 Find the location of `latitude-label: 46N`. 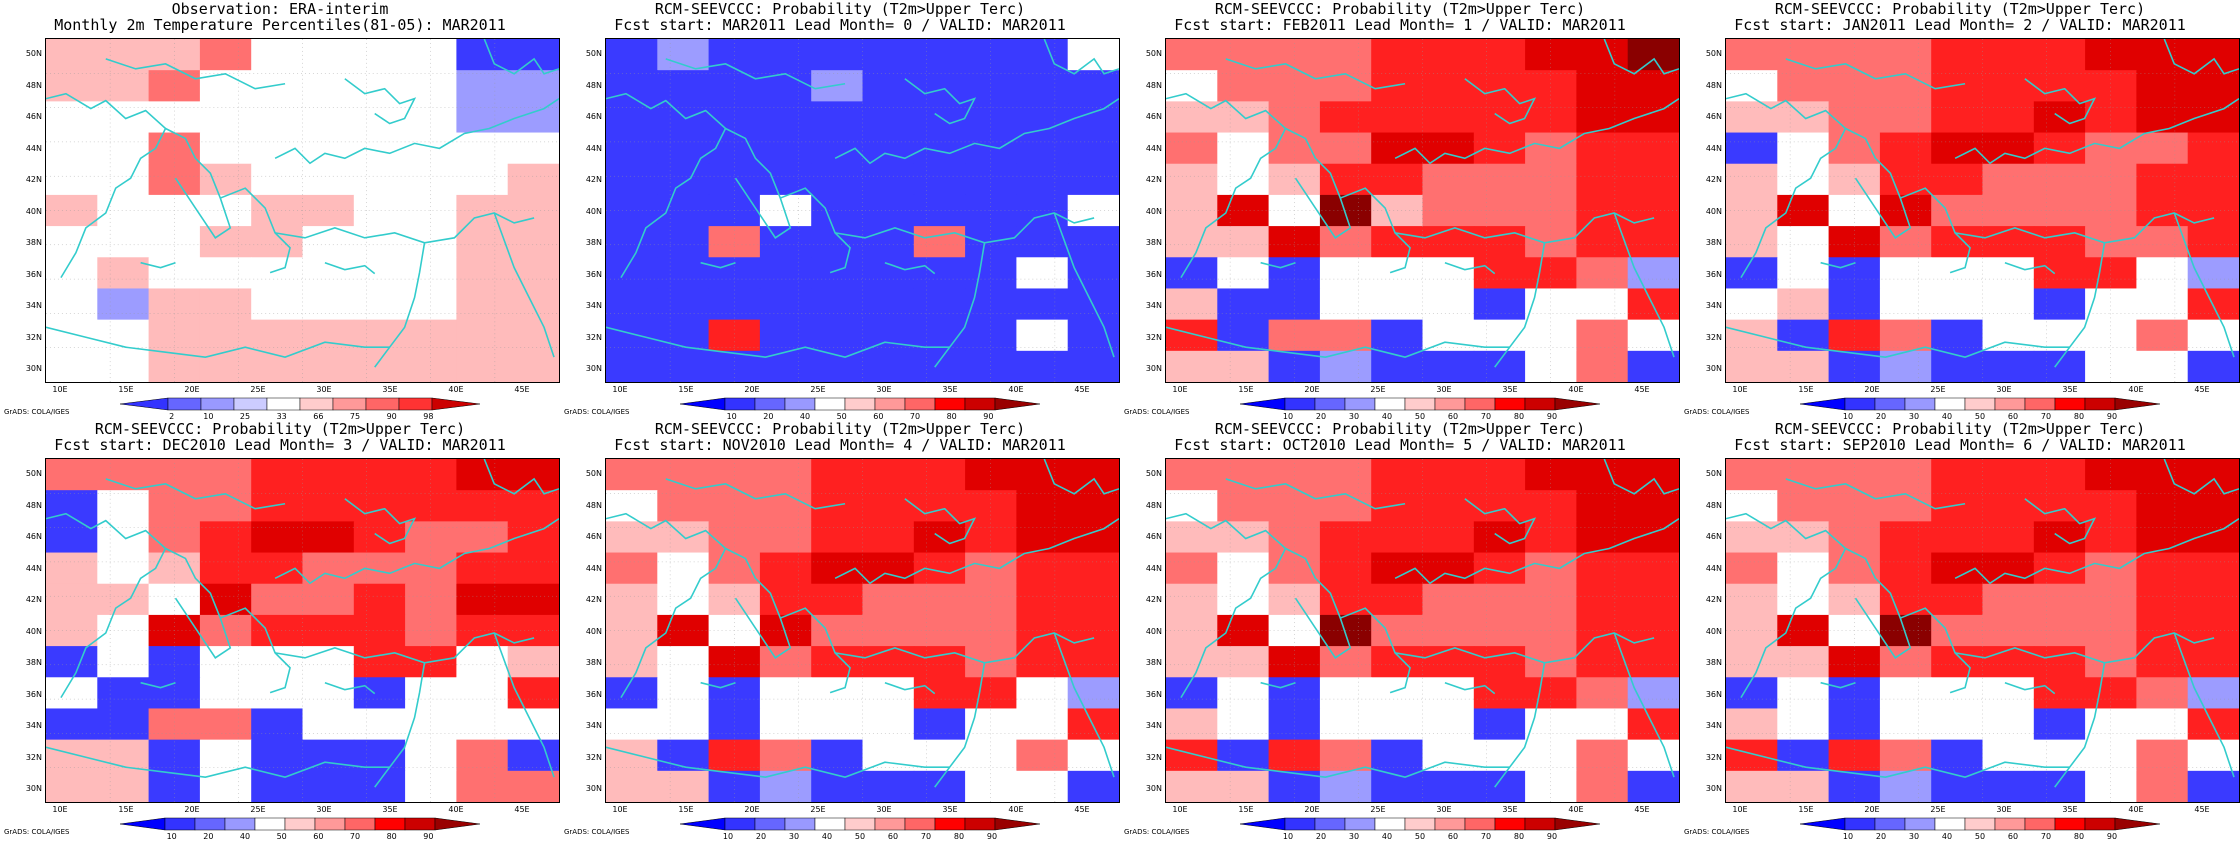

latitude-label: 46N is located at coordinates (593, 116).